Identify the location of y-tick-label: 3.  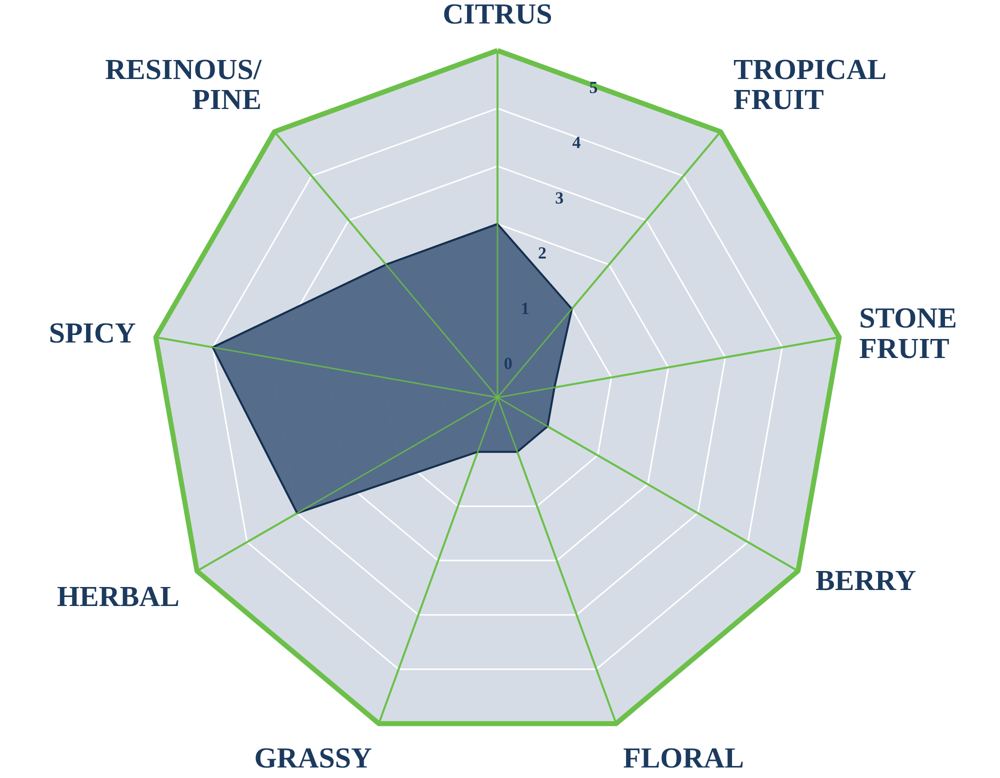
(559, 198).